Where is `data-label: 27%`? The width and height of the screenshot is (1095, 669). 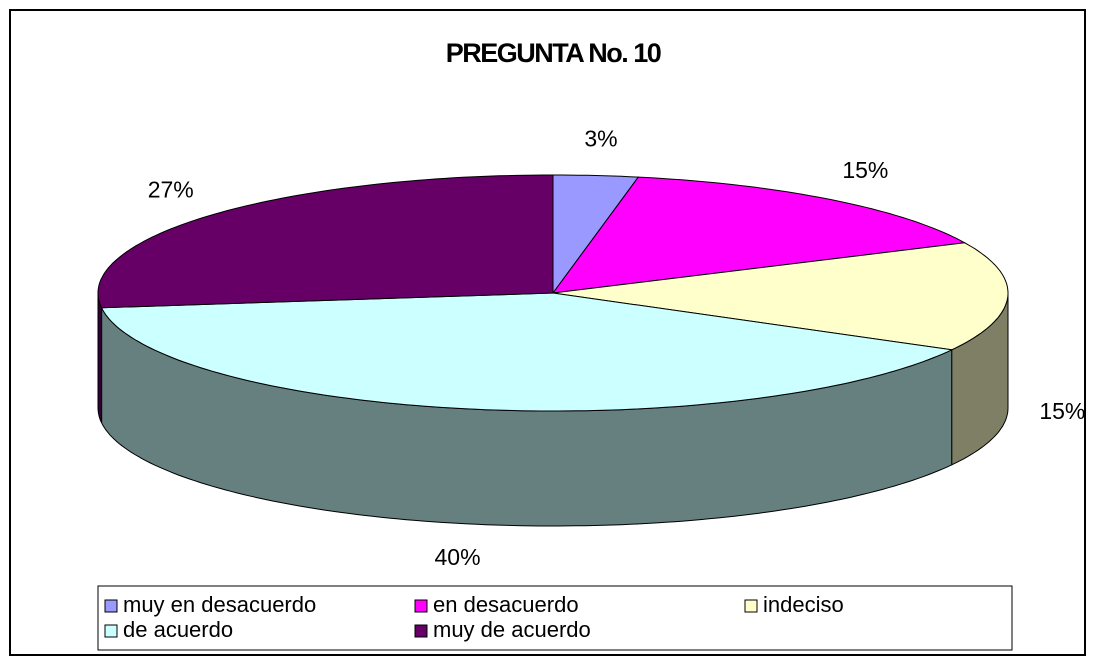 data-label: 27% is located at coordinates (171, 190).